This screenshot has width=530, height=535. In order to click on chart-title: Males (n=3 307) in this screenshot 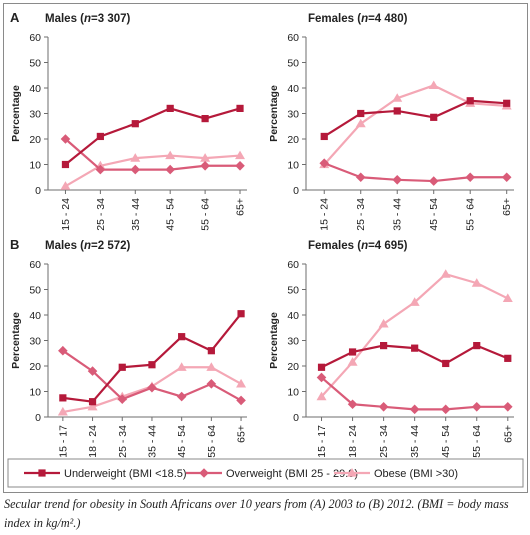, I will do `click(88, 19)`.